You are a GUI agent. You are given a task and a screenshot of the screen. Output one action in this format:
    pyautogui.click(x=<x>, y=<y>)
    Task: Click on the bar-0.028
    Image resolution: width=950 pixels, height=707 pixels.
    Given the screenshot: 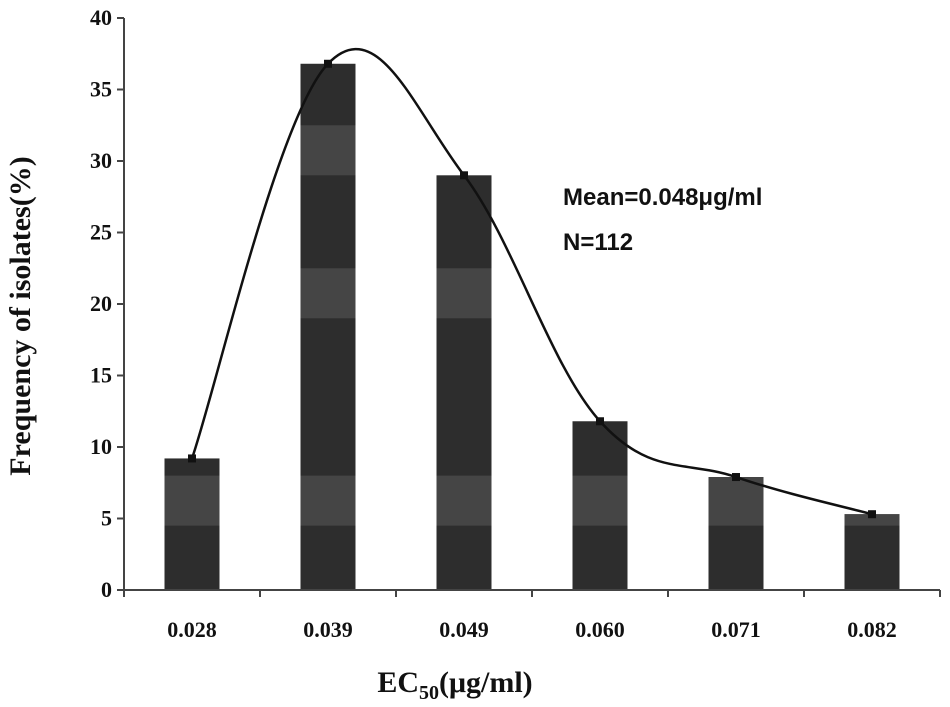 What is the action you would take?
    pyautogui.click(x=192, y=524)
    